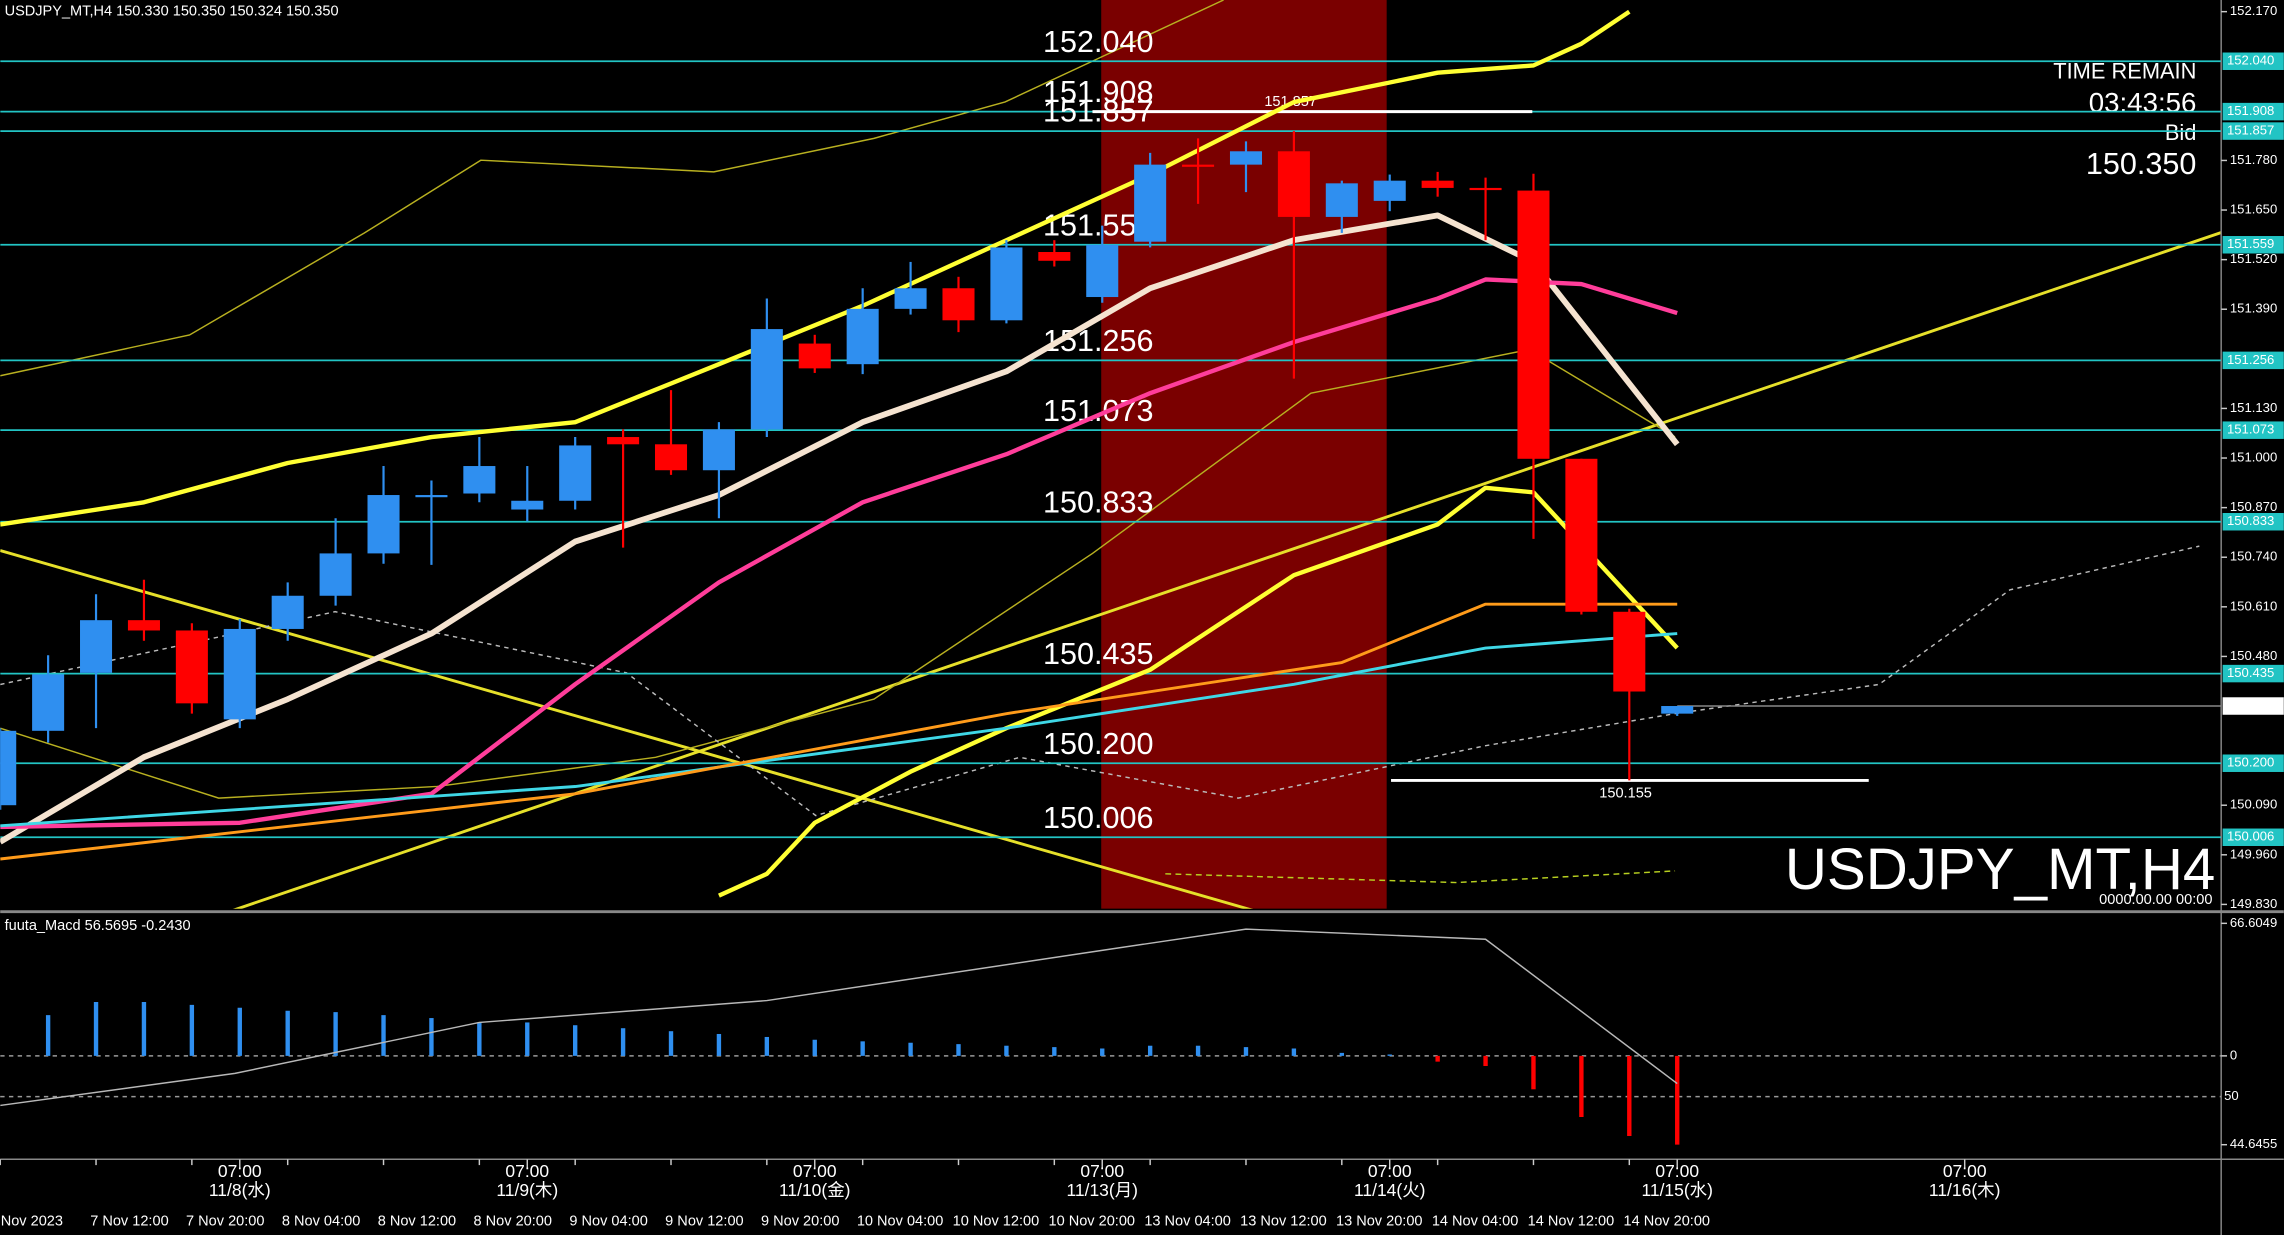 The height and width of the screenshot is (1235, 2284). I want to click on level-tag-label: 151.857, so click(2250, 130).